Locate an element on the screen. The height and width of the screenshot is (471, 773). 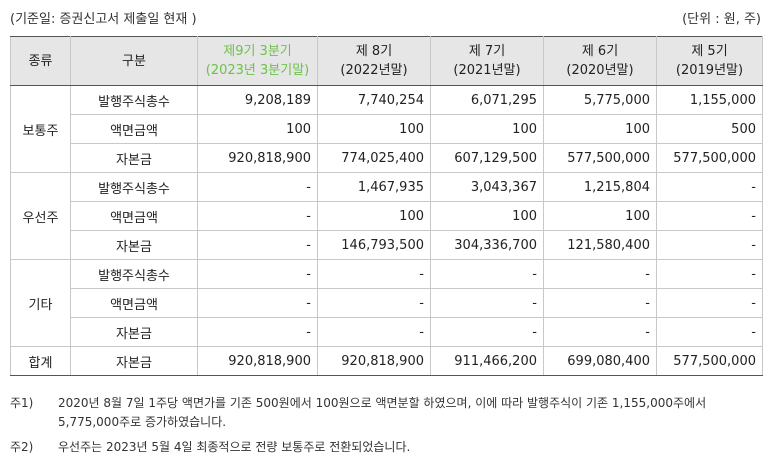
value-cell: 500 is located at coordinates (709, 129).